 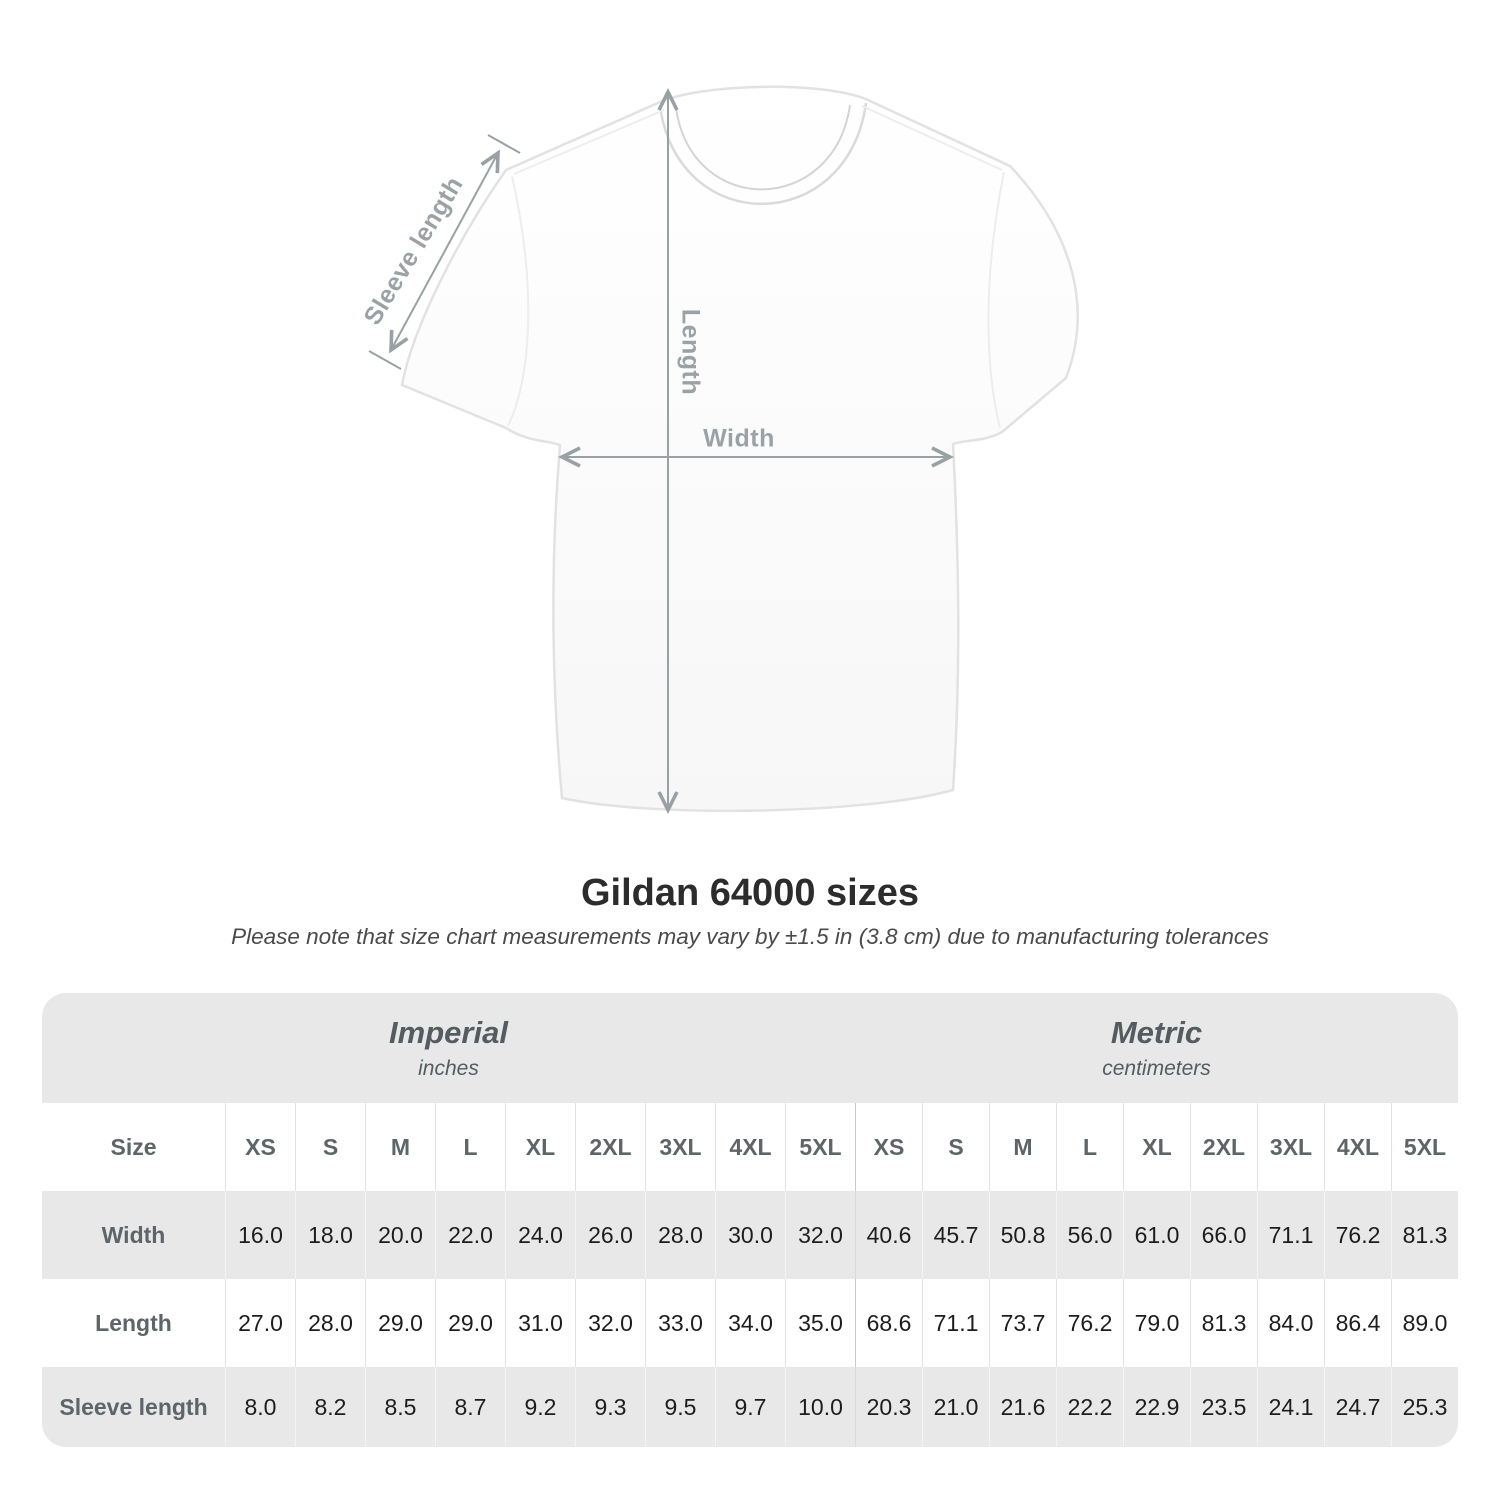 I want to click on left-sleeve-seam, so click(x=518, y=301).